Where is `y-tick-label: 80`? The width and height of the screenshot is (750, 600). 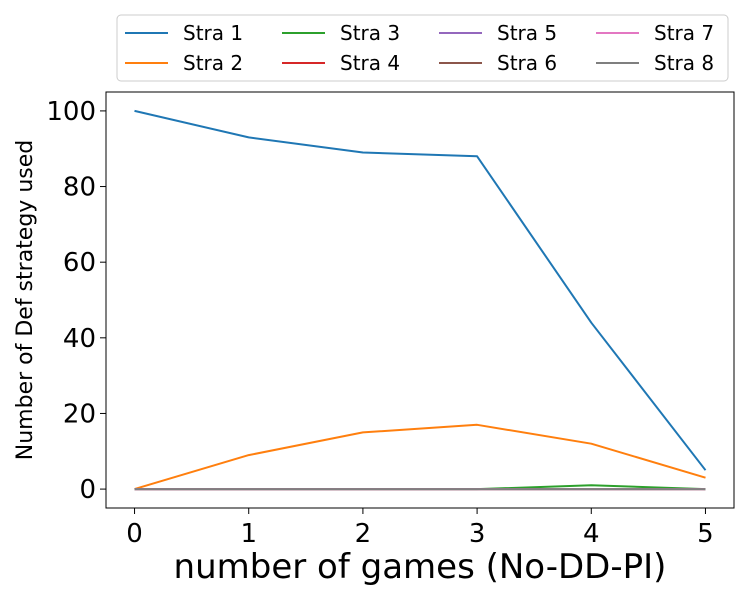
y-tick-label: 80 is located at coordinates (79, 188).